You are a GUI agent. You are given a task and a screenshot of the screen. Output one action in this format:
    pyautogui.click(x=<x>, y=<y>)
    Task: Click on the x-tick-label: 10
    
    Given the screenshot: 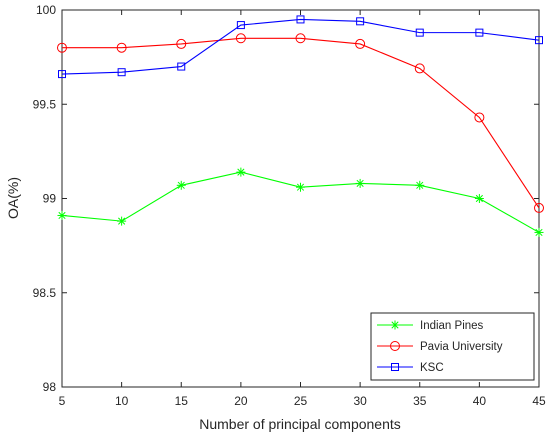 What is the action you would take?
    pyautogui.click(x=122, y=401)
    